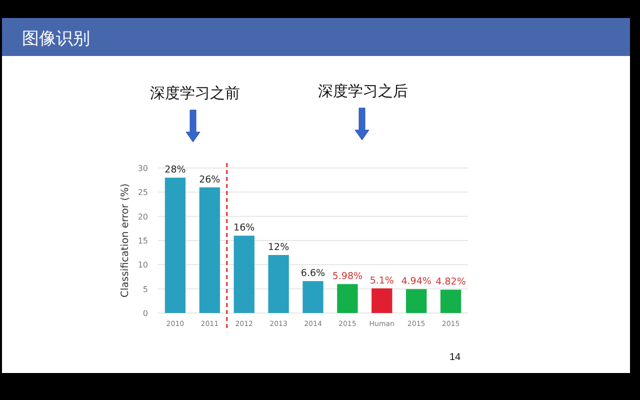 This screenshot has width=640, height=400. Describe the element at coordinates (244, 228) in the screenshot. I see `data-label: 16%` at that location.